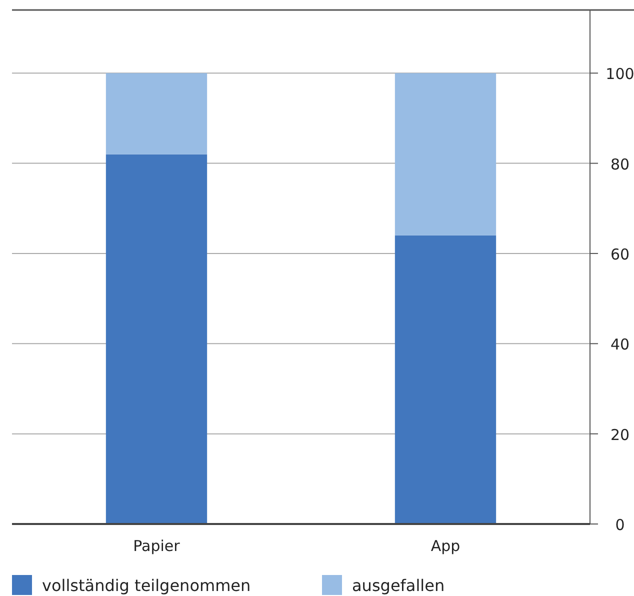 The image size is (634, 596). I want to click on y-tick-label: 100, so click(620, 74).